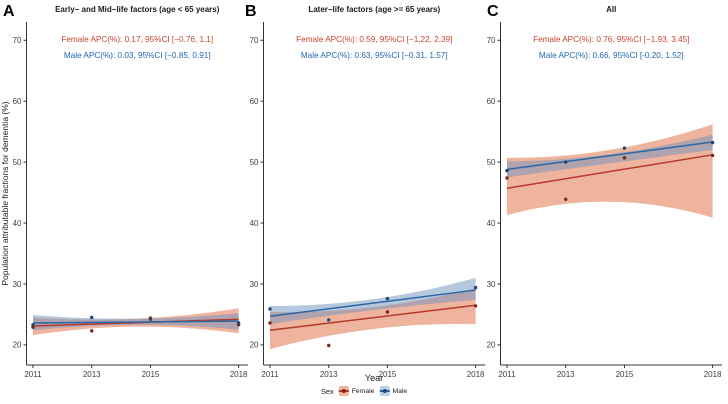 The height and width of the screenshot is (404, 728). What do you see at coordinates (491, 345) in the screenshot?
I see `y-tick-label-20-c: 20` at bounding box center [491, 345].